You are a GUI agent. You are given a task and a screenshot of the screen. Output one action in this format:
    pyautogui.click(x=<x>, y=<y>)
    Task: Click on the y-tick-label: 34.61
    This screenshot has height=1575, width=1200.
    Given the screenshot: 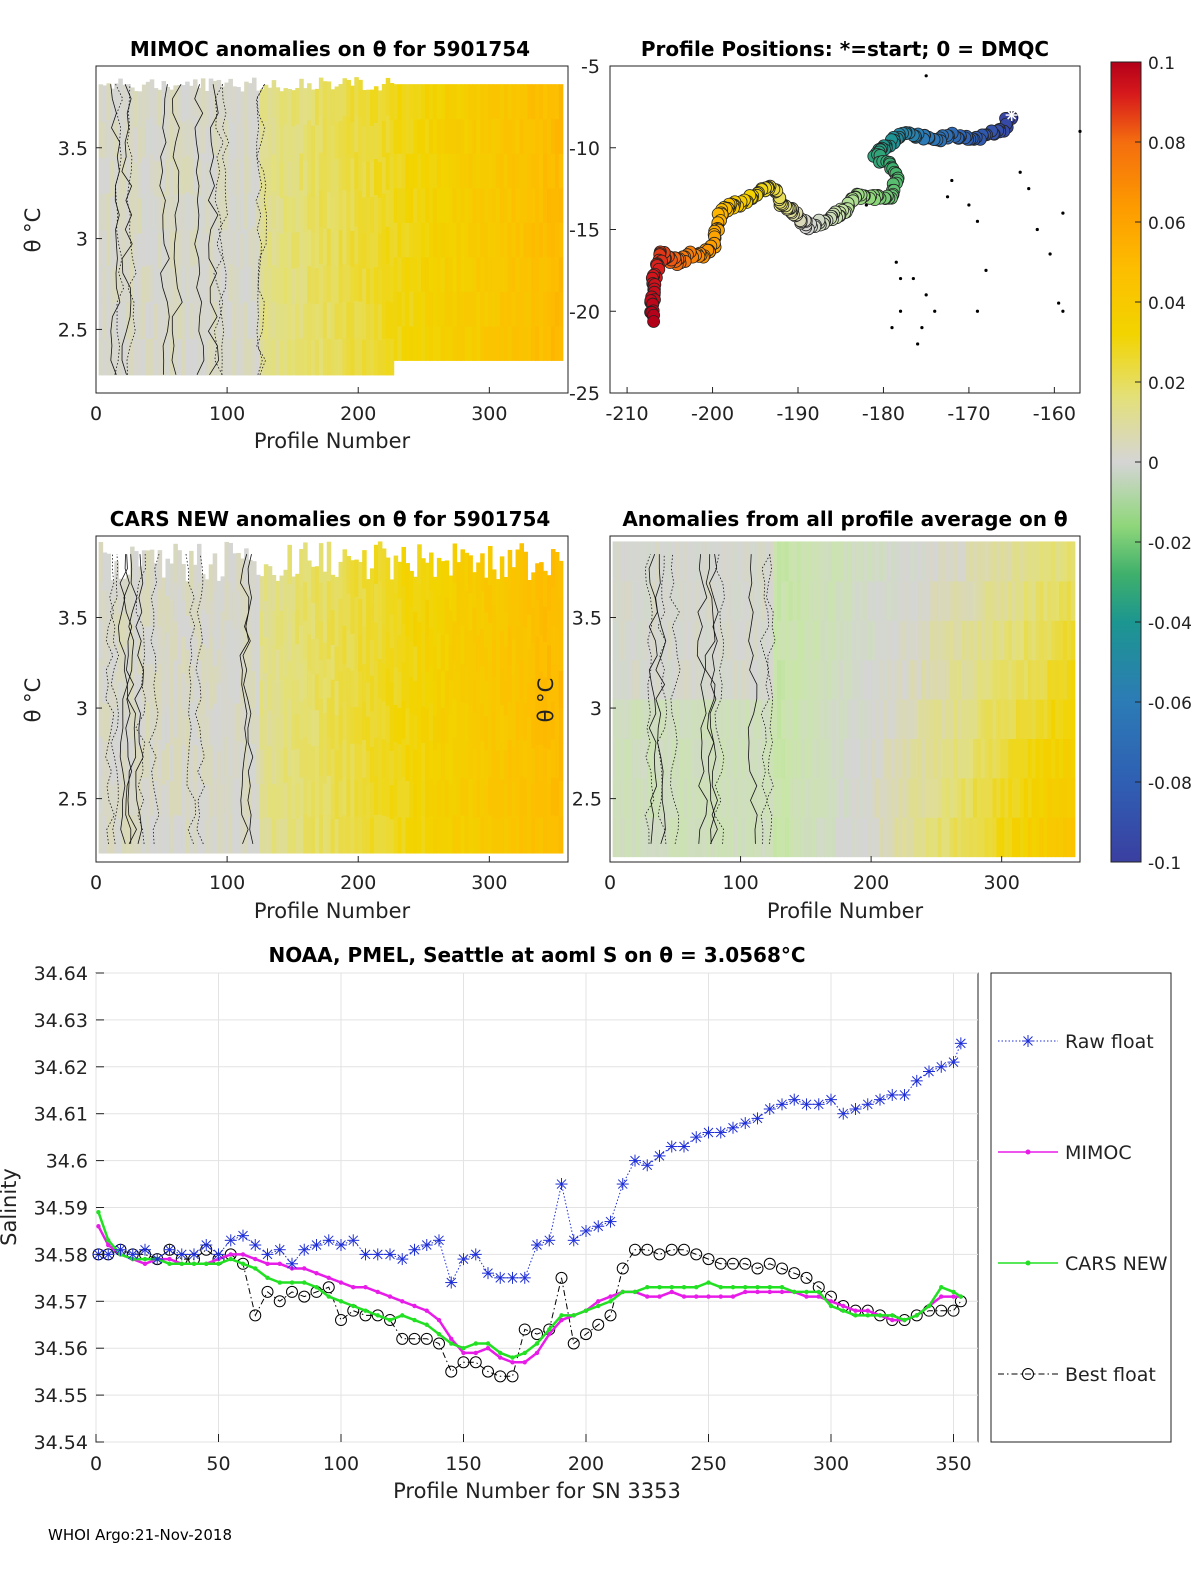 What is the action you would take?
    pyautogui.click(x=61, y=1115)
    